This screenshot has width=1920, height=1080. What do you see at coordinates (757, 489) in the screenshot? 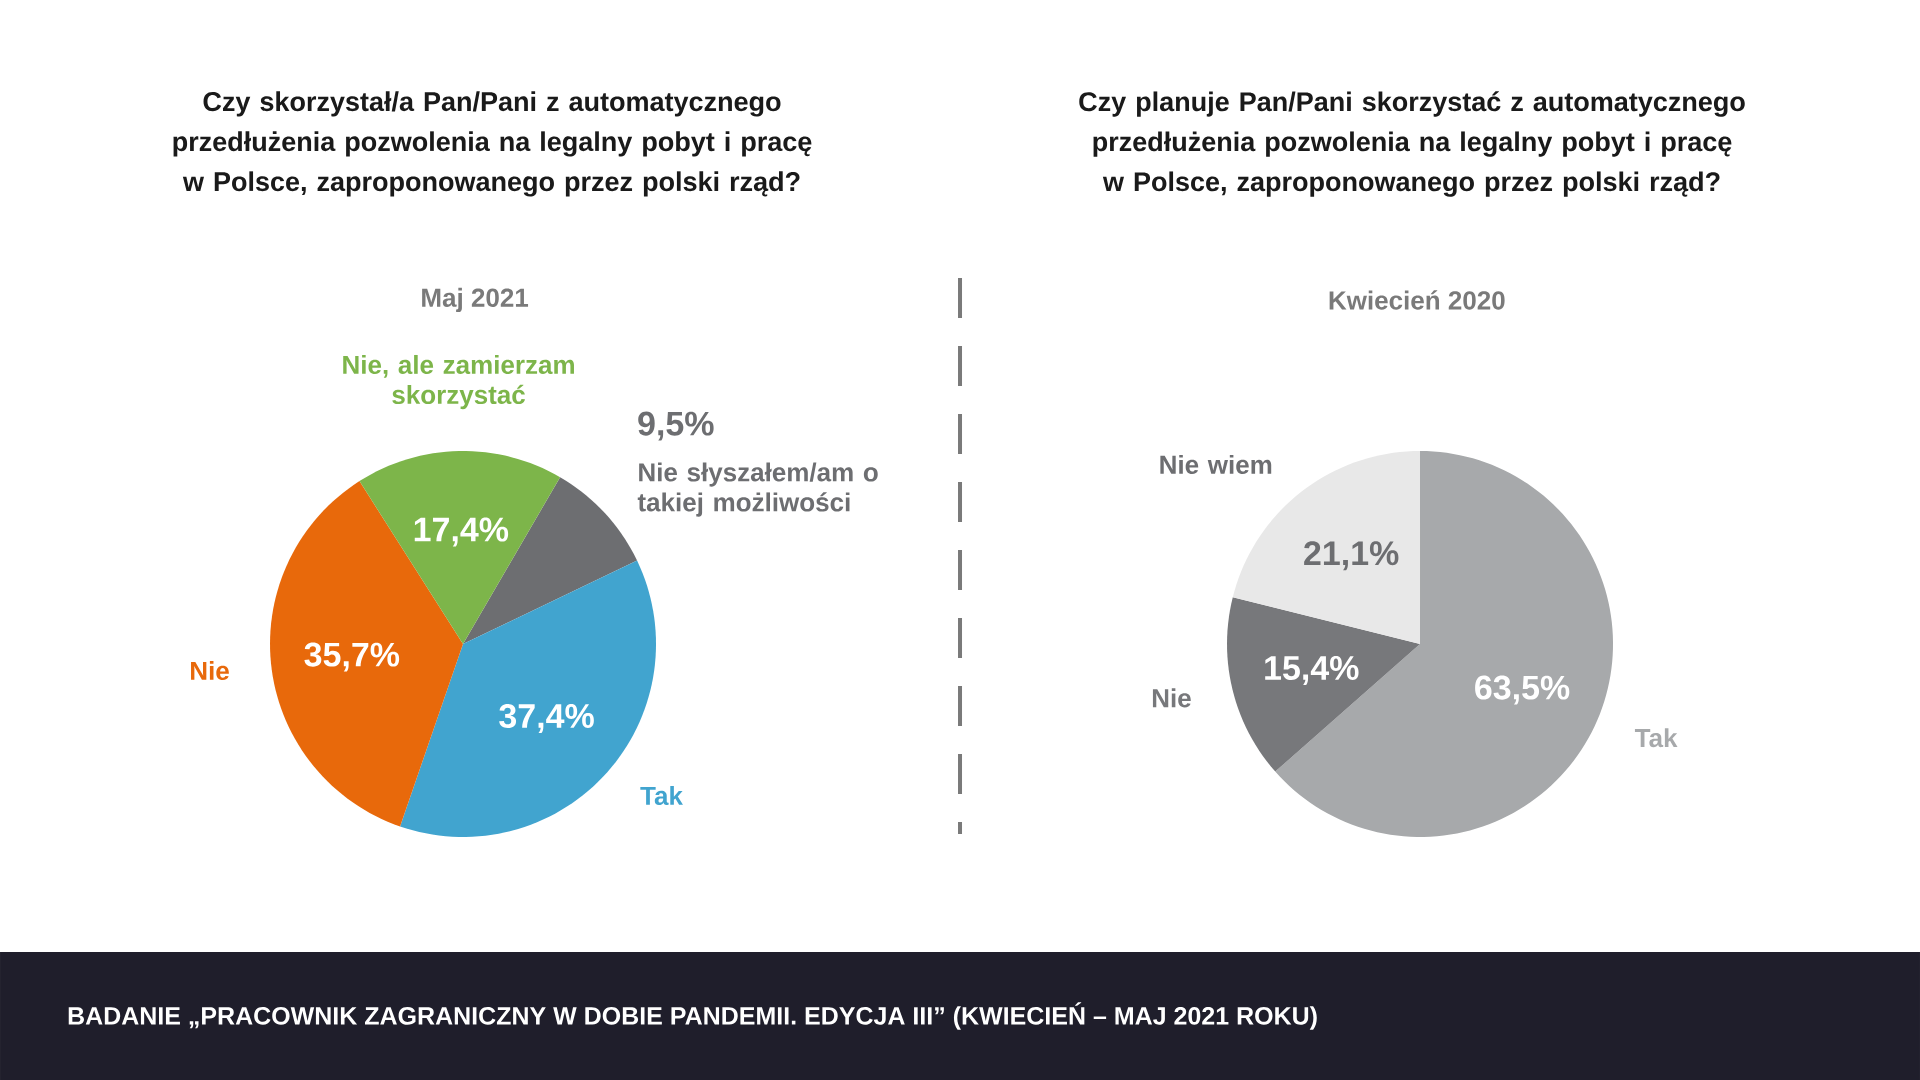
I see `slice-label: Nie słyszałem/am o takiej możliwości` at bounding box center [757, 489].